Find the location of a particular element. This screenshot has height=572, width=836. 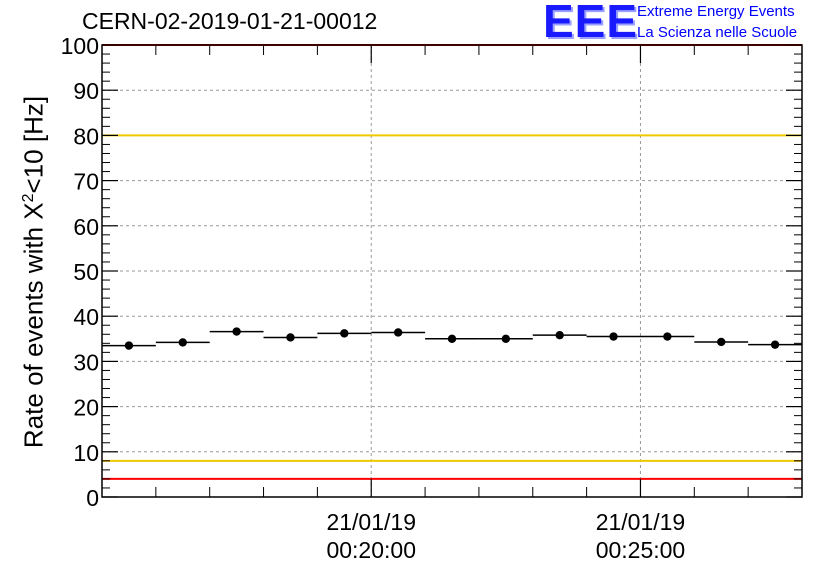

logo-line-2: La Scienza nelle Scuole is located at coordinates (717, 32).